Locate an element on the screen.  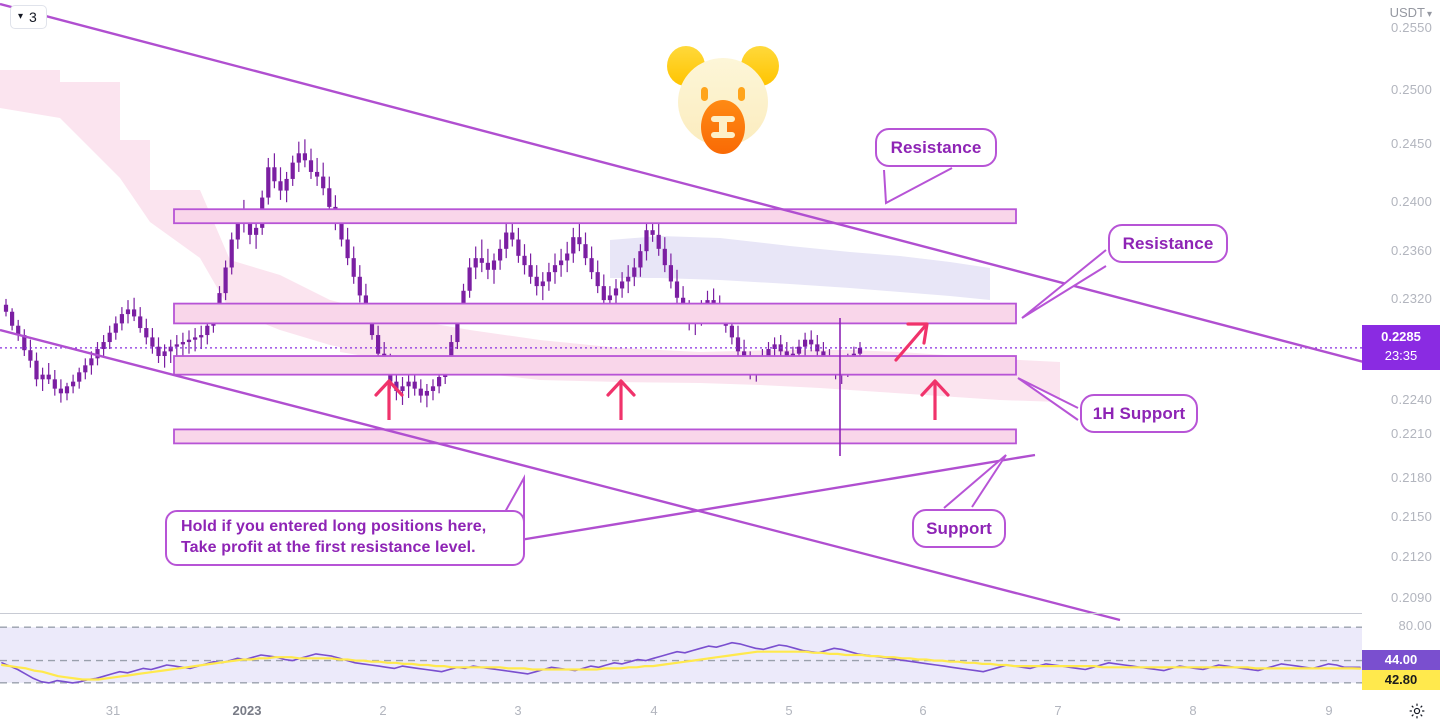
note-line-1: Hold if you entered long positions here, is located at coordinates (334, 526).